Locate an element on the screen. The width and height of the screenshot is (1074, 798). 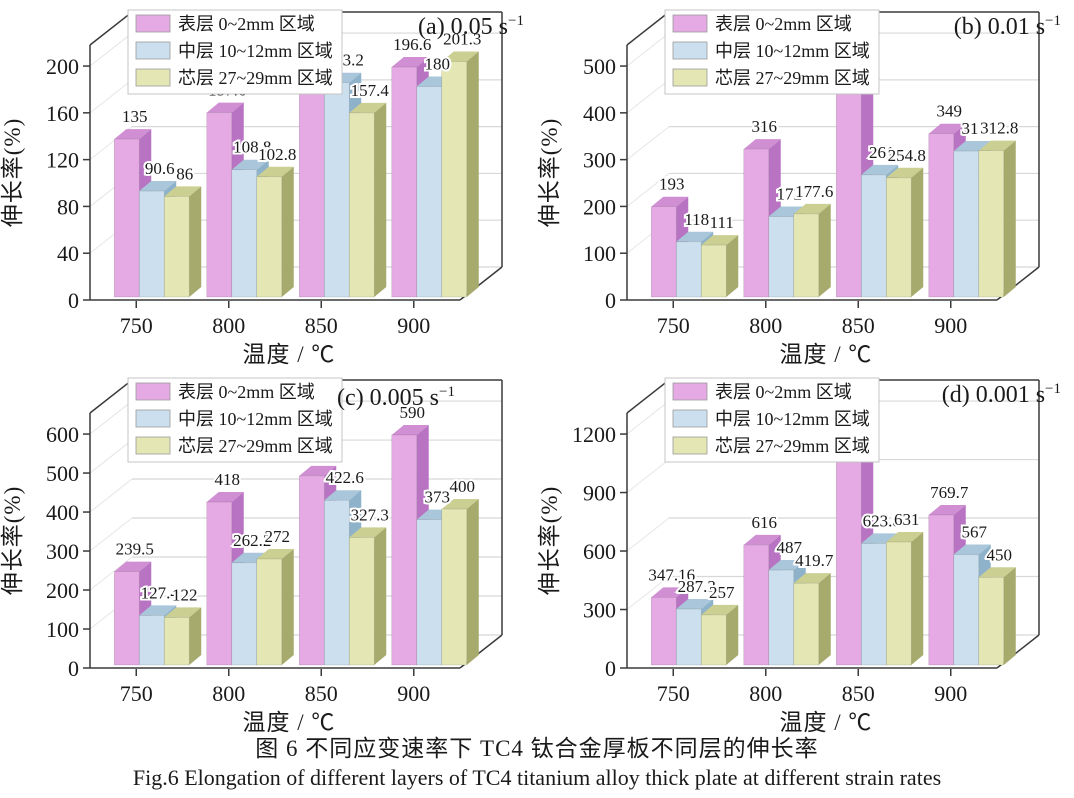
value-label: 316 is located at coordinates (765, 126).